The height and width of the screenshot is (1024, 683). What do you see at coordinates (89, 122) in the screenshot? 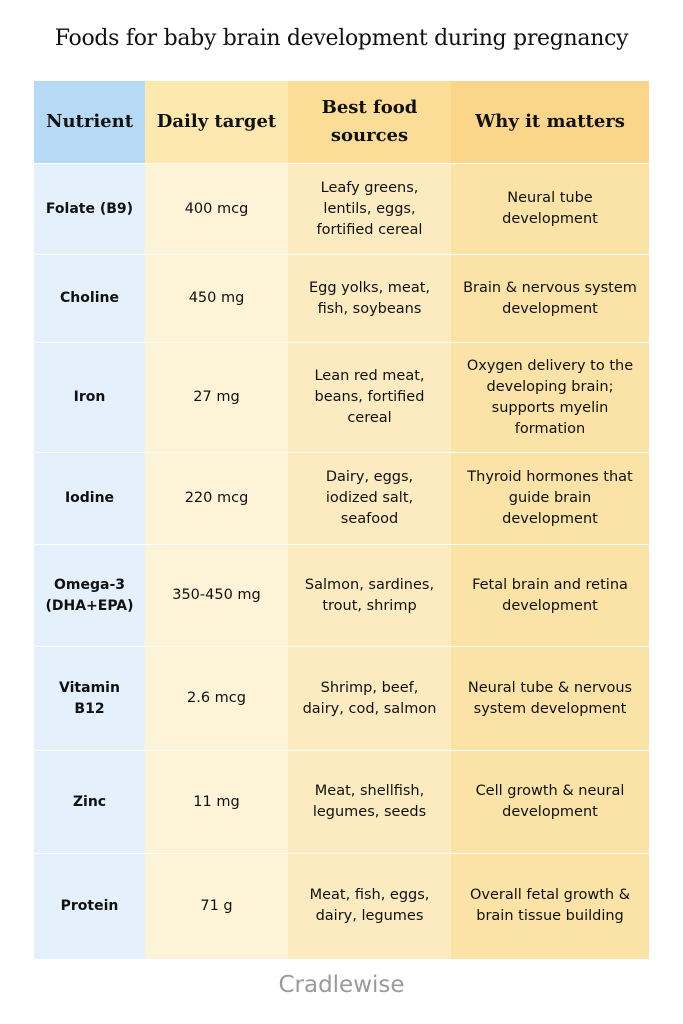
I see `header-cell: Nutrient` at bounding box center [89, 122].